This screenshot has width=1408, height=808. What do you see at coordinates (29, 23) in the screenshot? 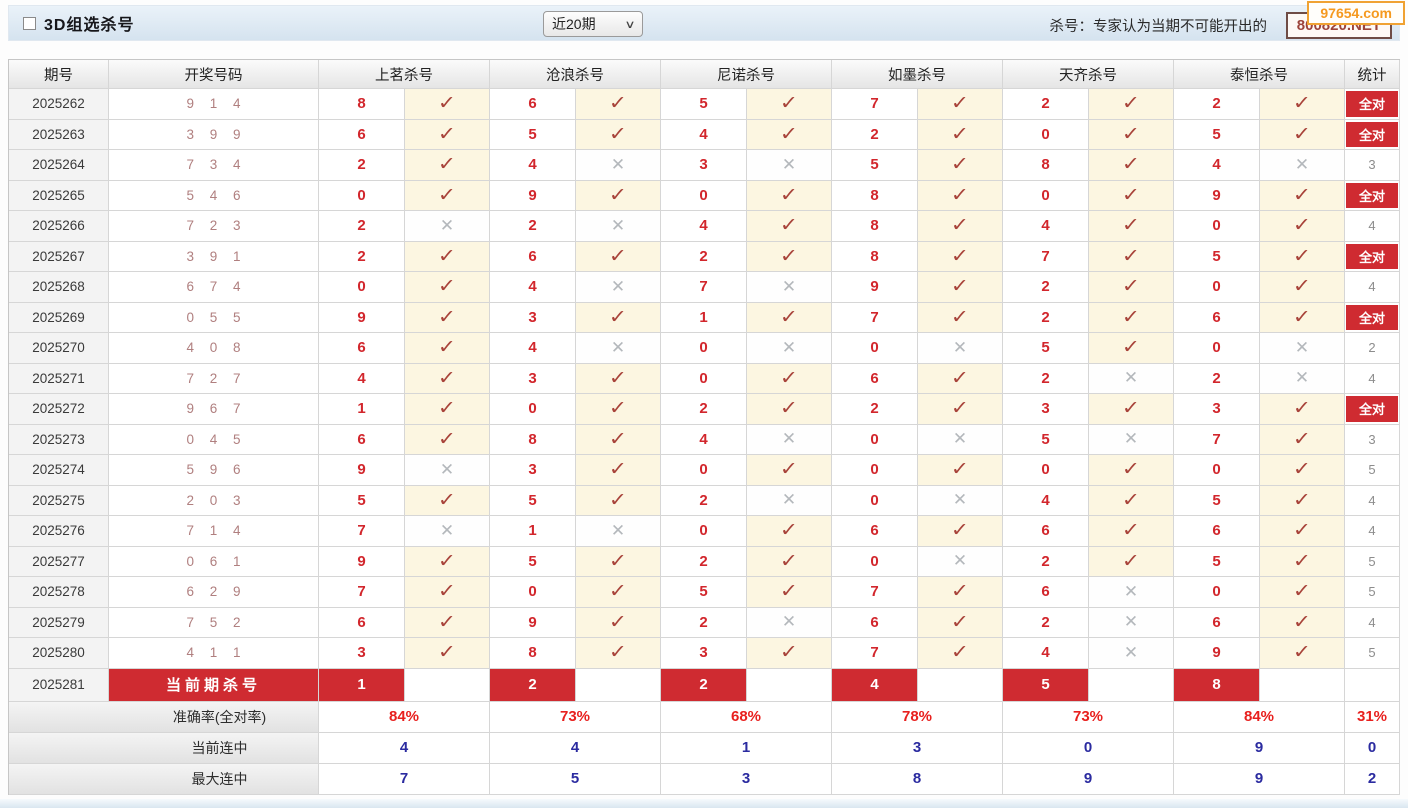
I see `select-checkbox` at bounding box center [29, 23].